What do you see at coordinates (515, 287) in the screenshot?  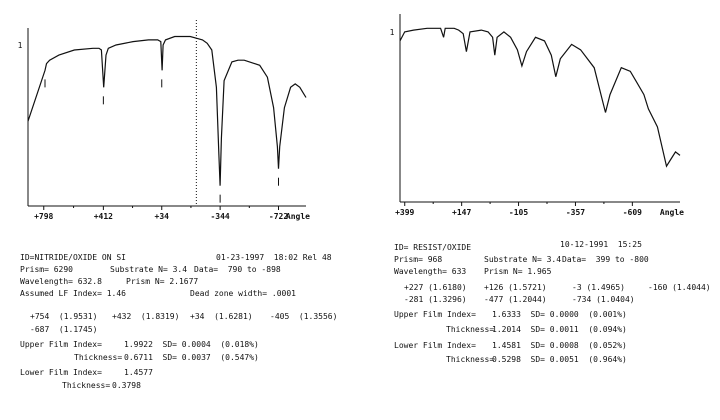 I see `right-mode-2: +126 (1.5721)` at bounding box center [515, 287].